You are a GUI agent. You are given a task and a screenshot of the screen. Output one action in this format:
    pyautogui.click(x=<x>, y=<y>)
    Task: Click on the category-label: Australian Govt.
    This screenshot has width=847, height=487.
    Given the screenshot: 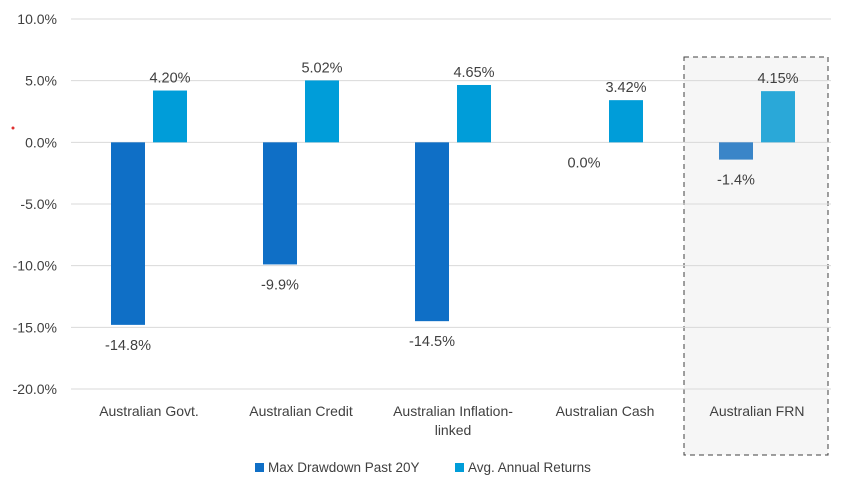 What is the action you would take?
    pyautogui.click(x=149, y=411)
    